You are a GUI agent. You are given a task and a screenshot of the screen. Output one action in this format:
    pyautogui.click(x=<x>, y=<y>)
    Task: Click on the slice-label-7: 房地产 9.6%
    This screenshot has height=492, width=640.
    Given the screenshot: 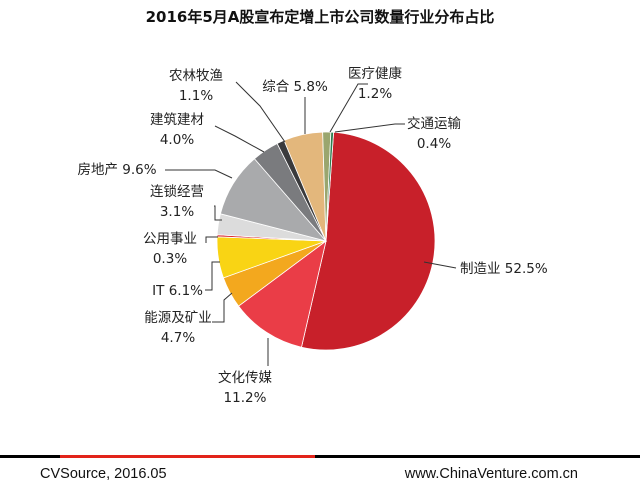 What is the action you would take?
    pyautogui.click(x=116, y=170)
    